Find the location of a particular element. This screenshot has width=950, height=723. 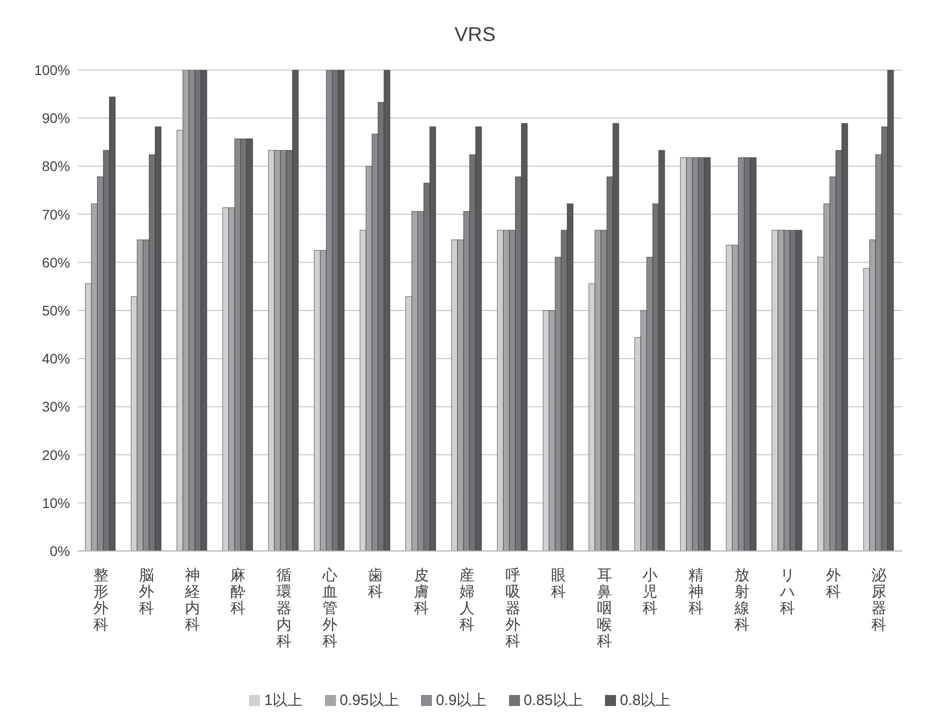

y-tick-label: 50% is located at coordinates (56, 310).